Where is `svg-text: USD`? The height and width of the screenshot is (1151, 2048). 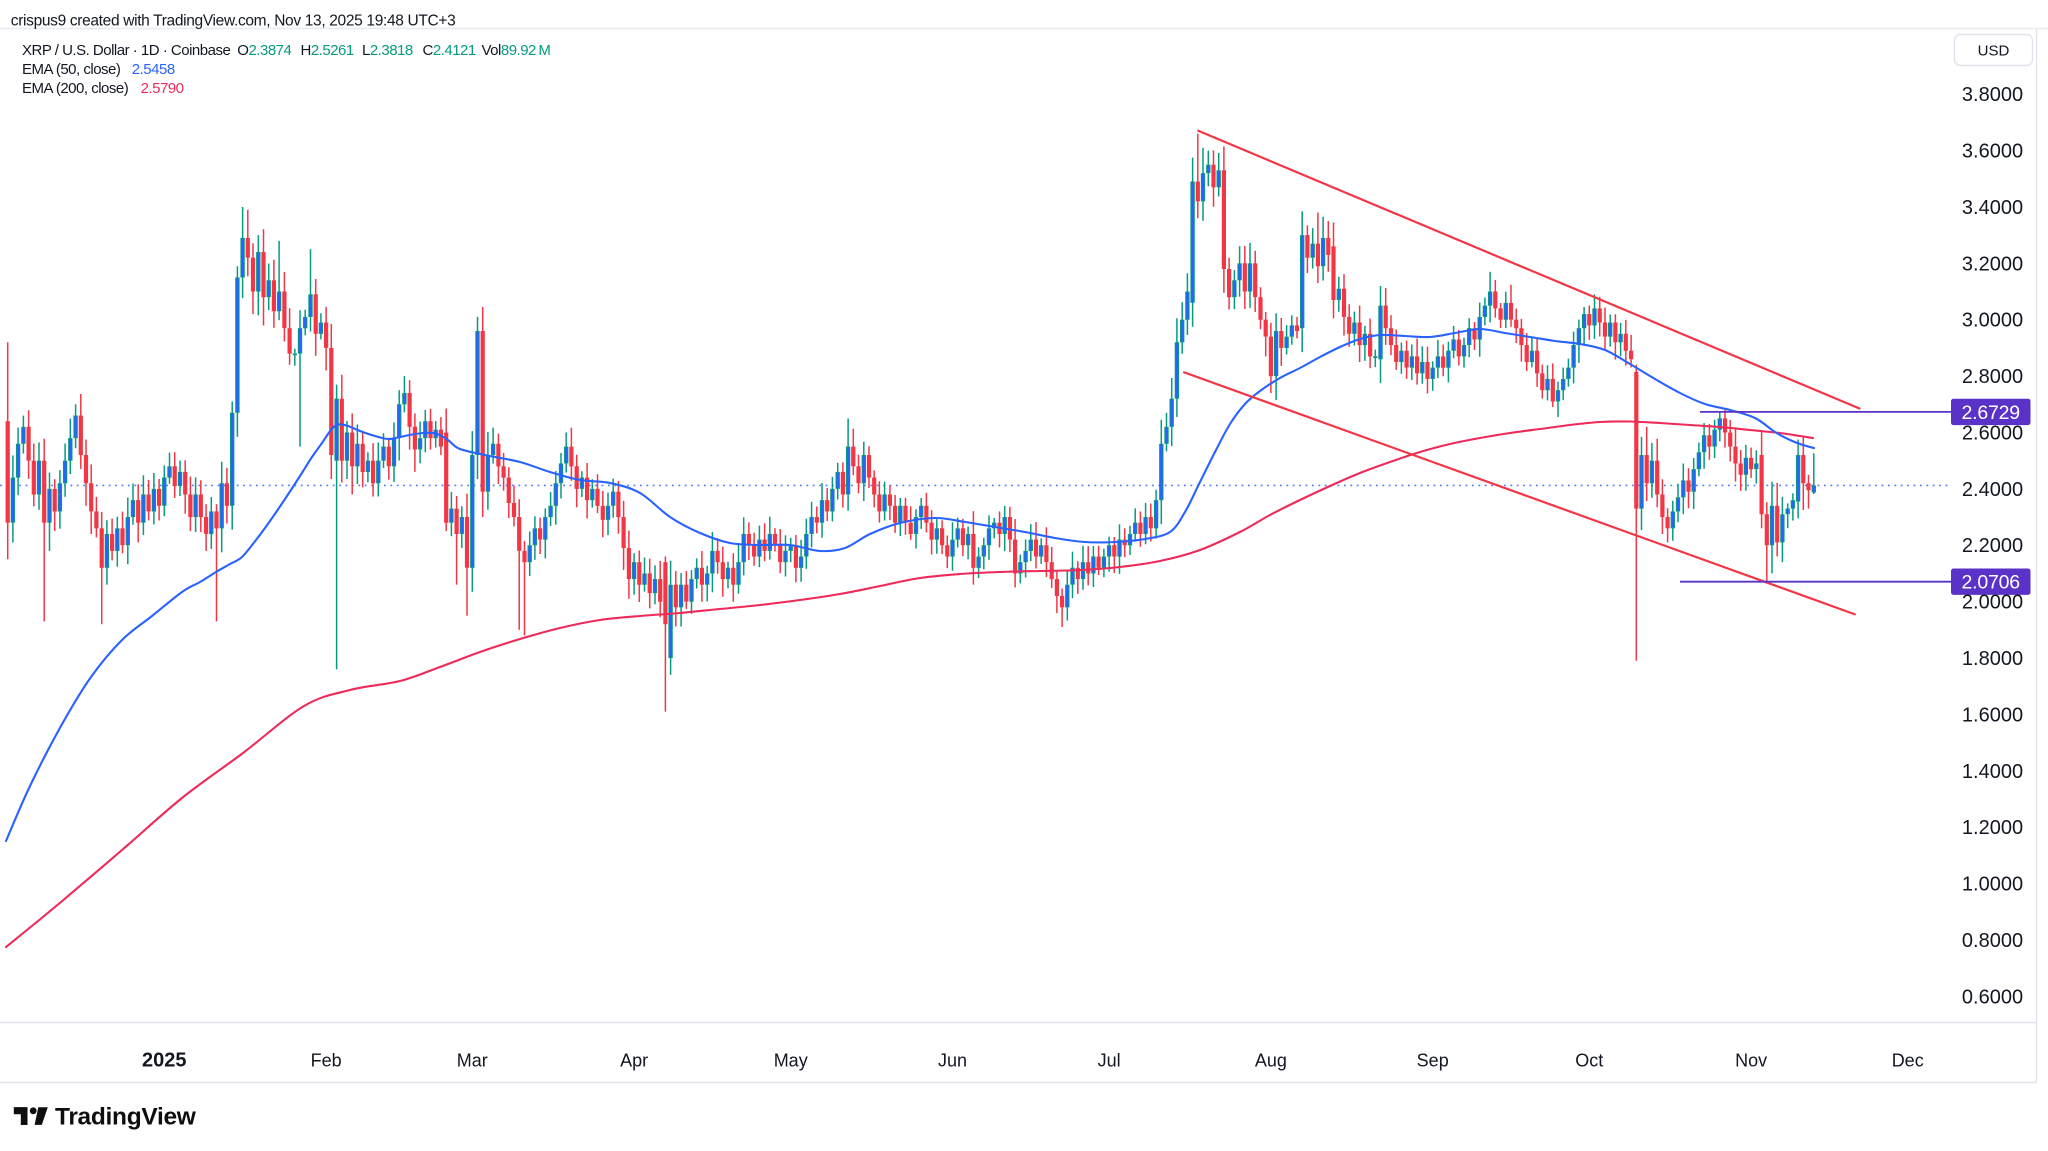 svg-text: USD is located at coordinates (1994, 51).